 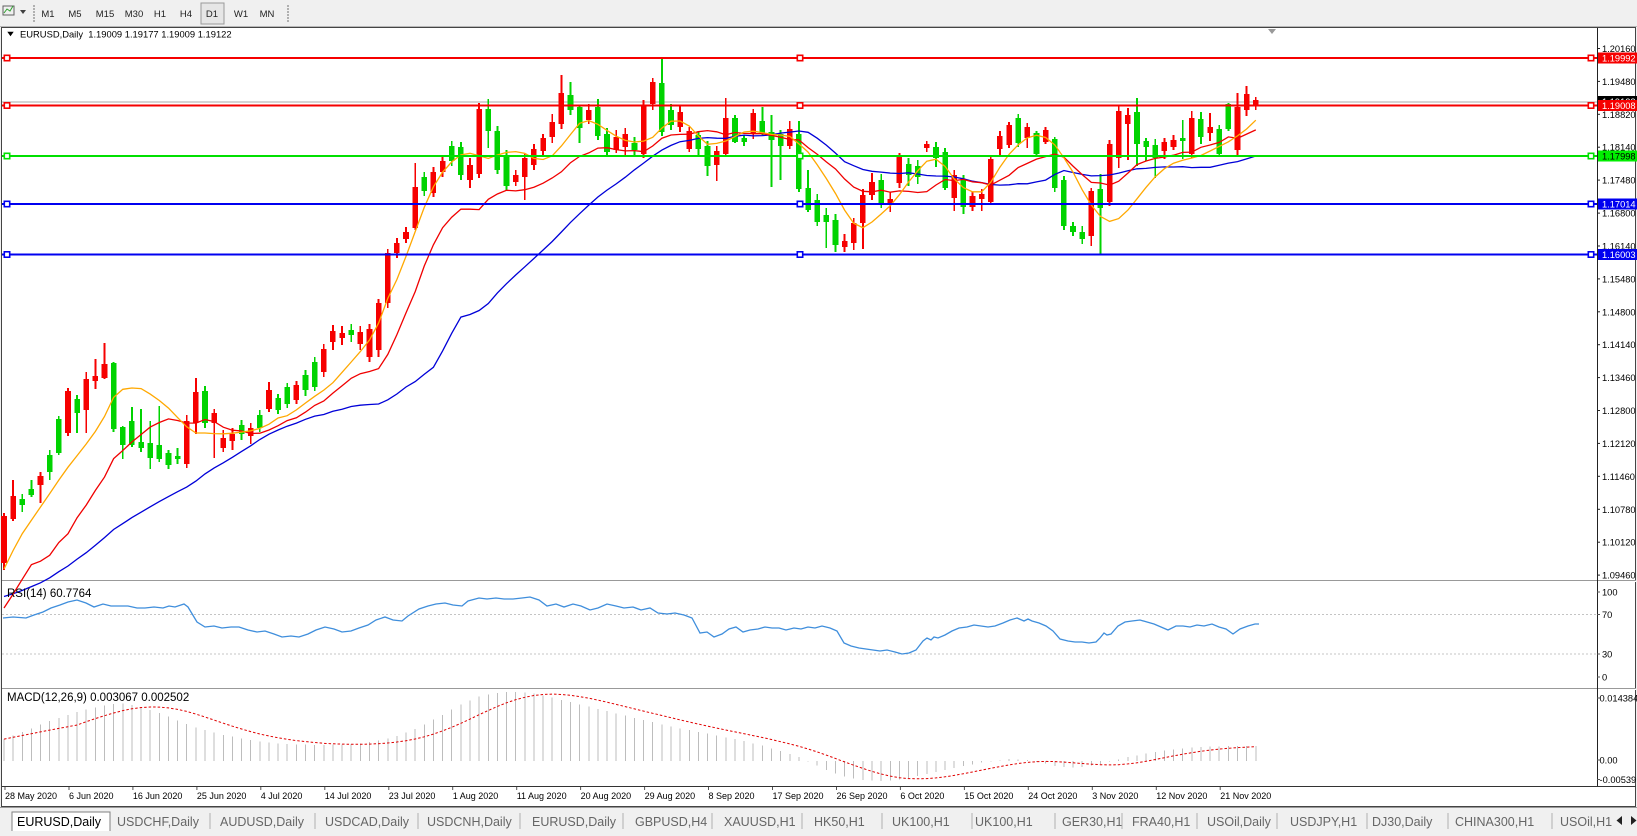 What do you see at coordinates (1619, 106) in the screenshot?
I see `svg-text: 1.19008` at bounding box center [1619, 106].